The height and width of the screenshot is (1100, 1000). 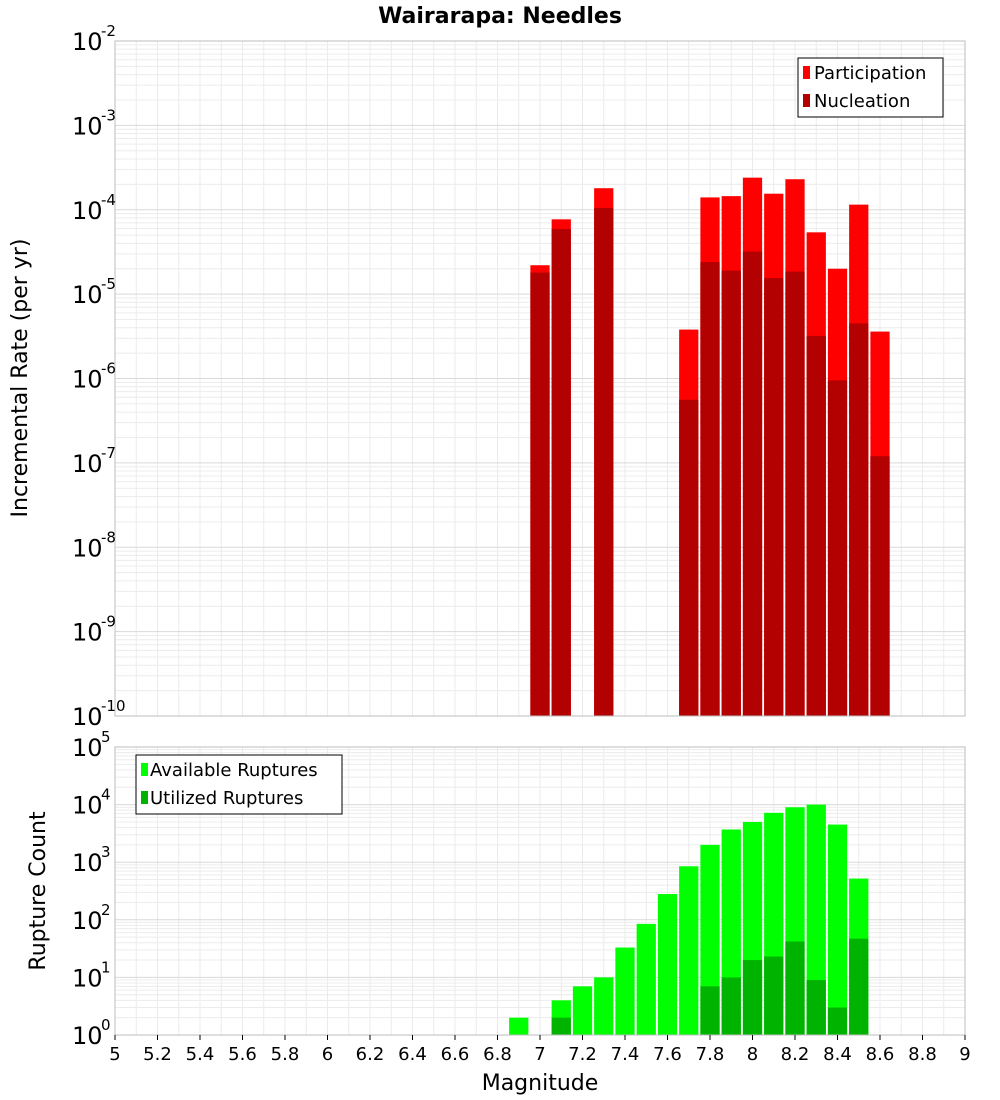 What do you see at coordinates (108, 200) in the screenshot?
I see `rate-y-tick-exponent: -4` at bounding box center [108, 200].